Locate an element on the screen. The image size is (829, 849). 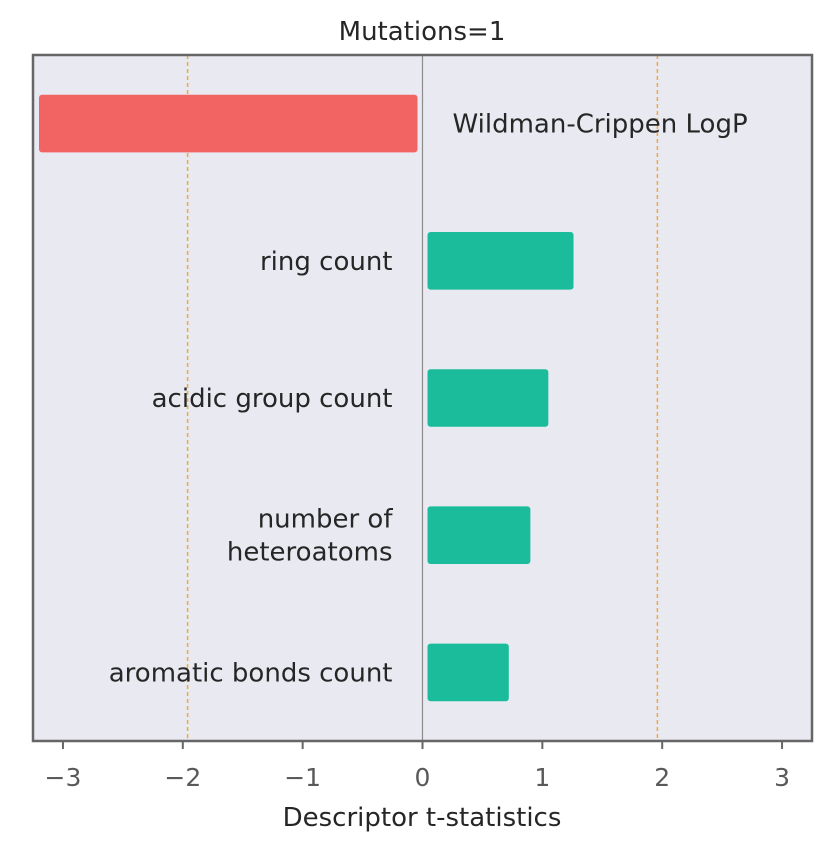
category-label-1: ring count is located at coordinates (326, 262).